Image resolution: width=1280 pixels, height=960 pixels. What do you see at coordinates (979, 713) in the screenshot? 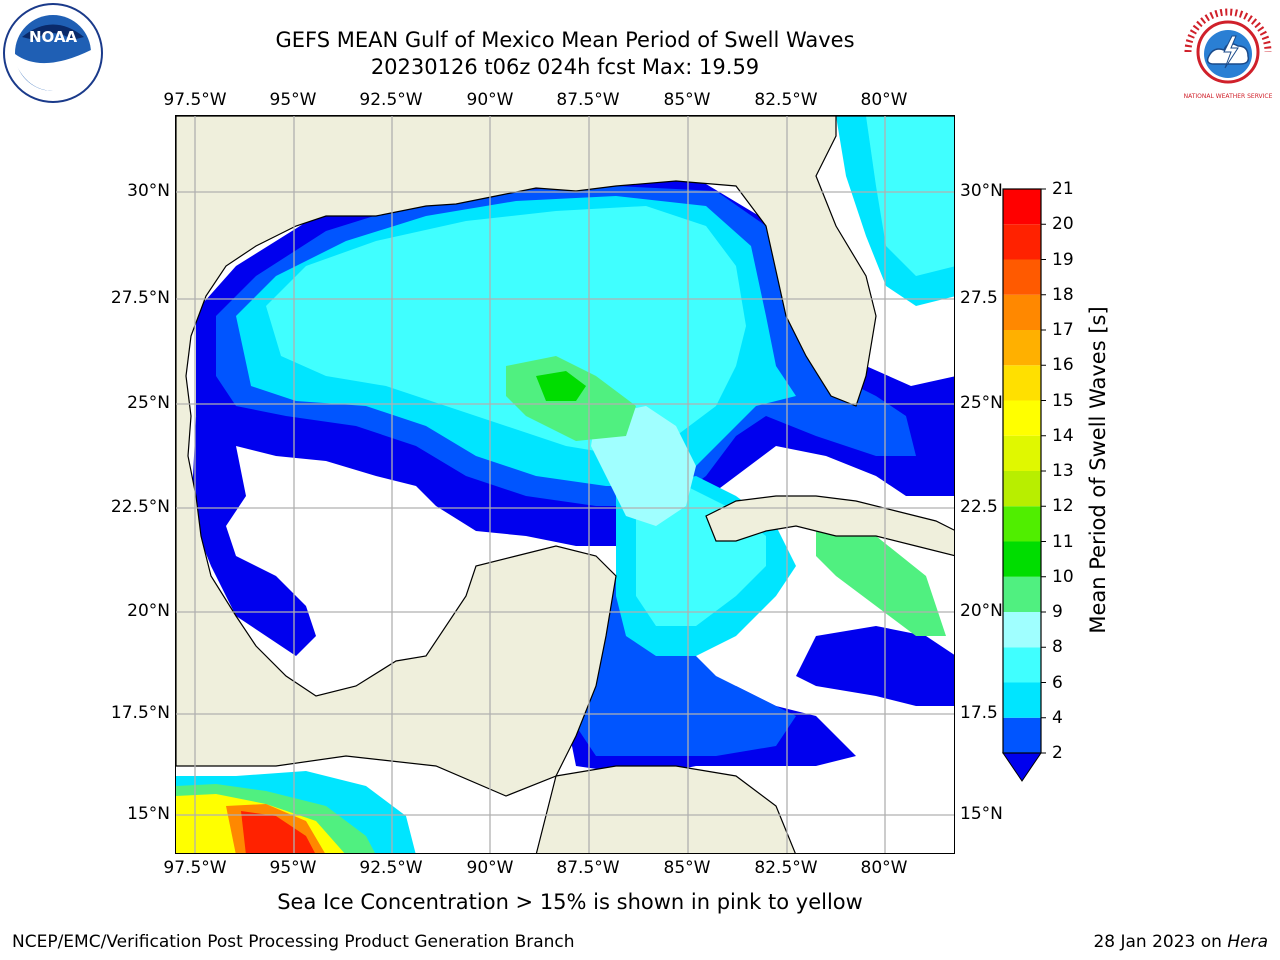
I see `lat-tick-right: 17.5` at bounding box center [979, 713].